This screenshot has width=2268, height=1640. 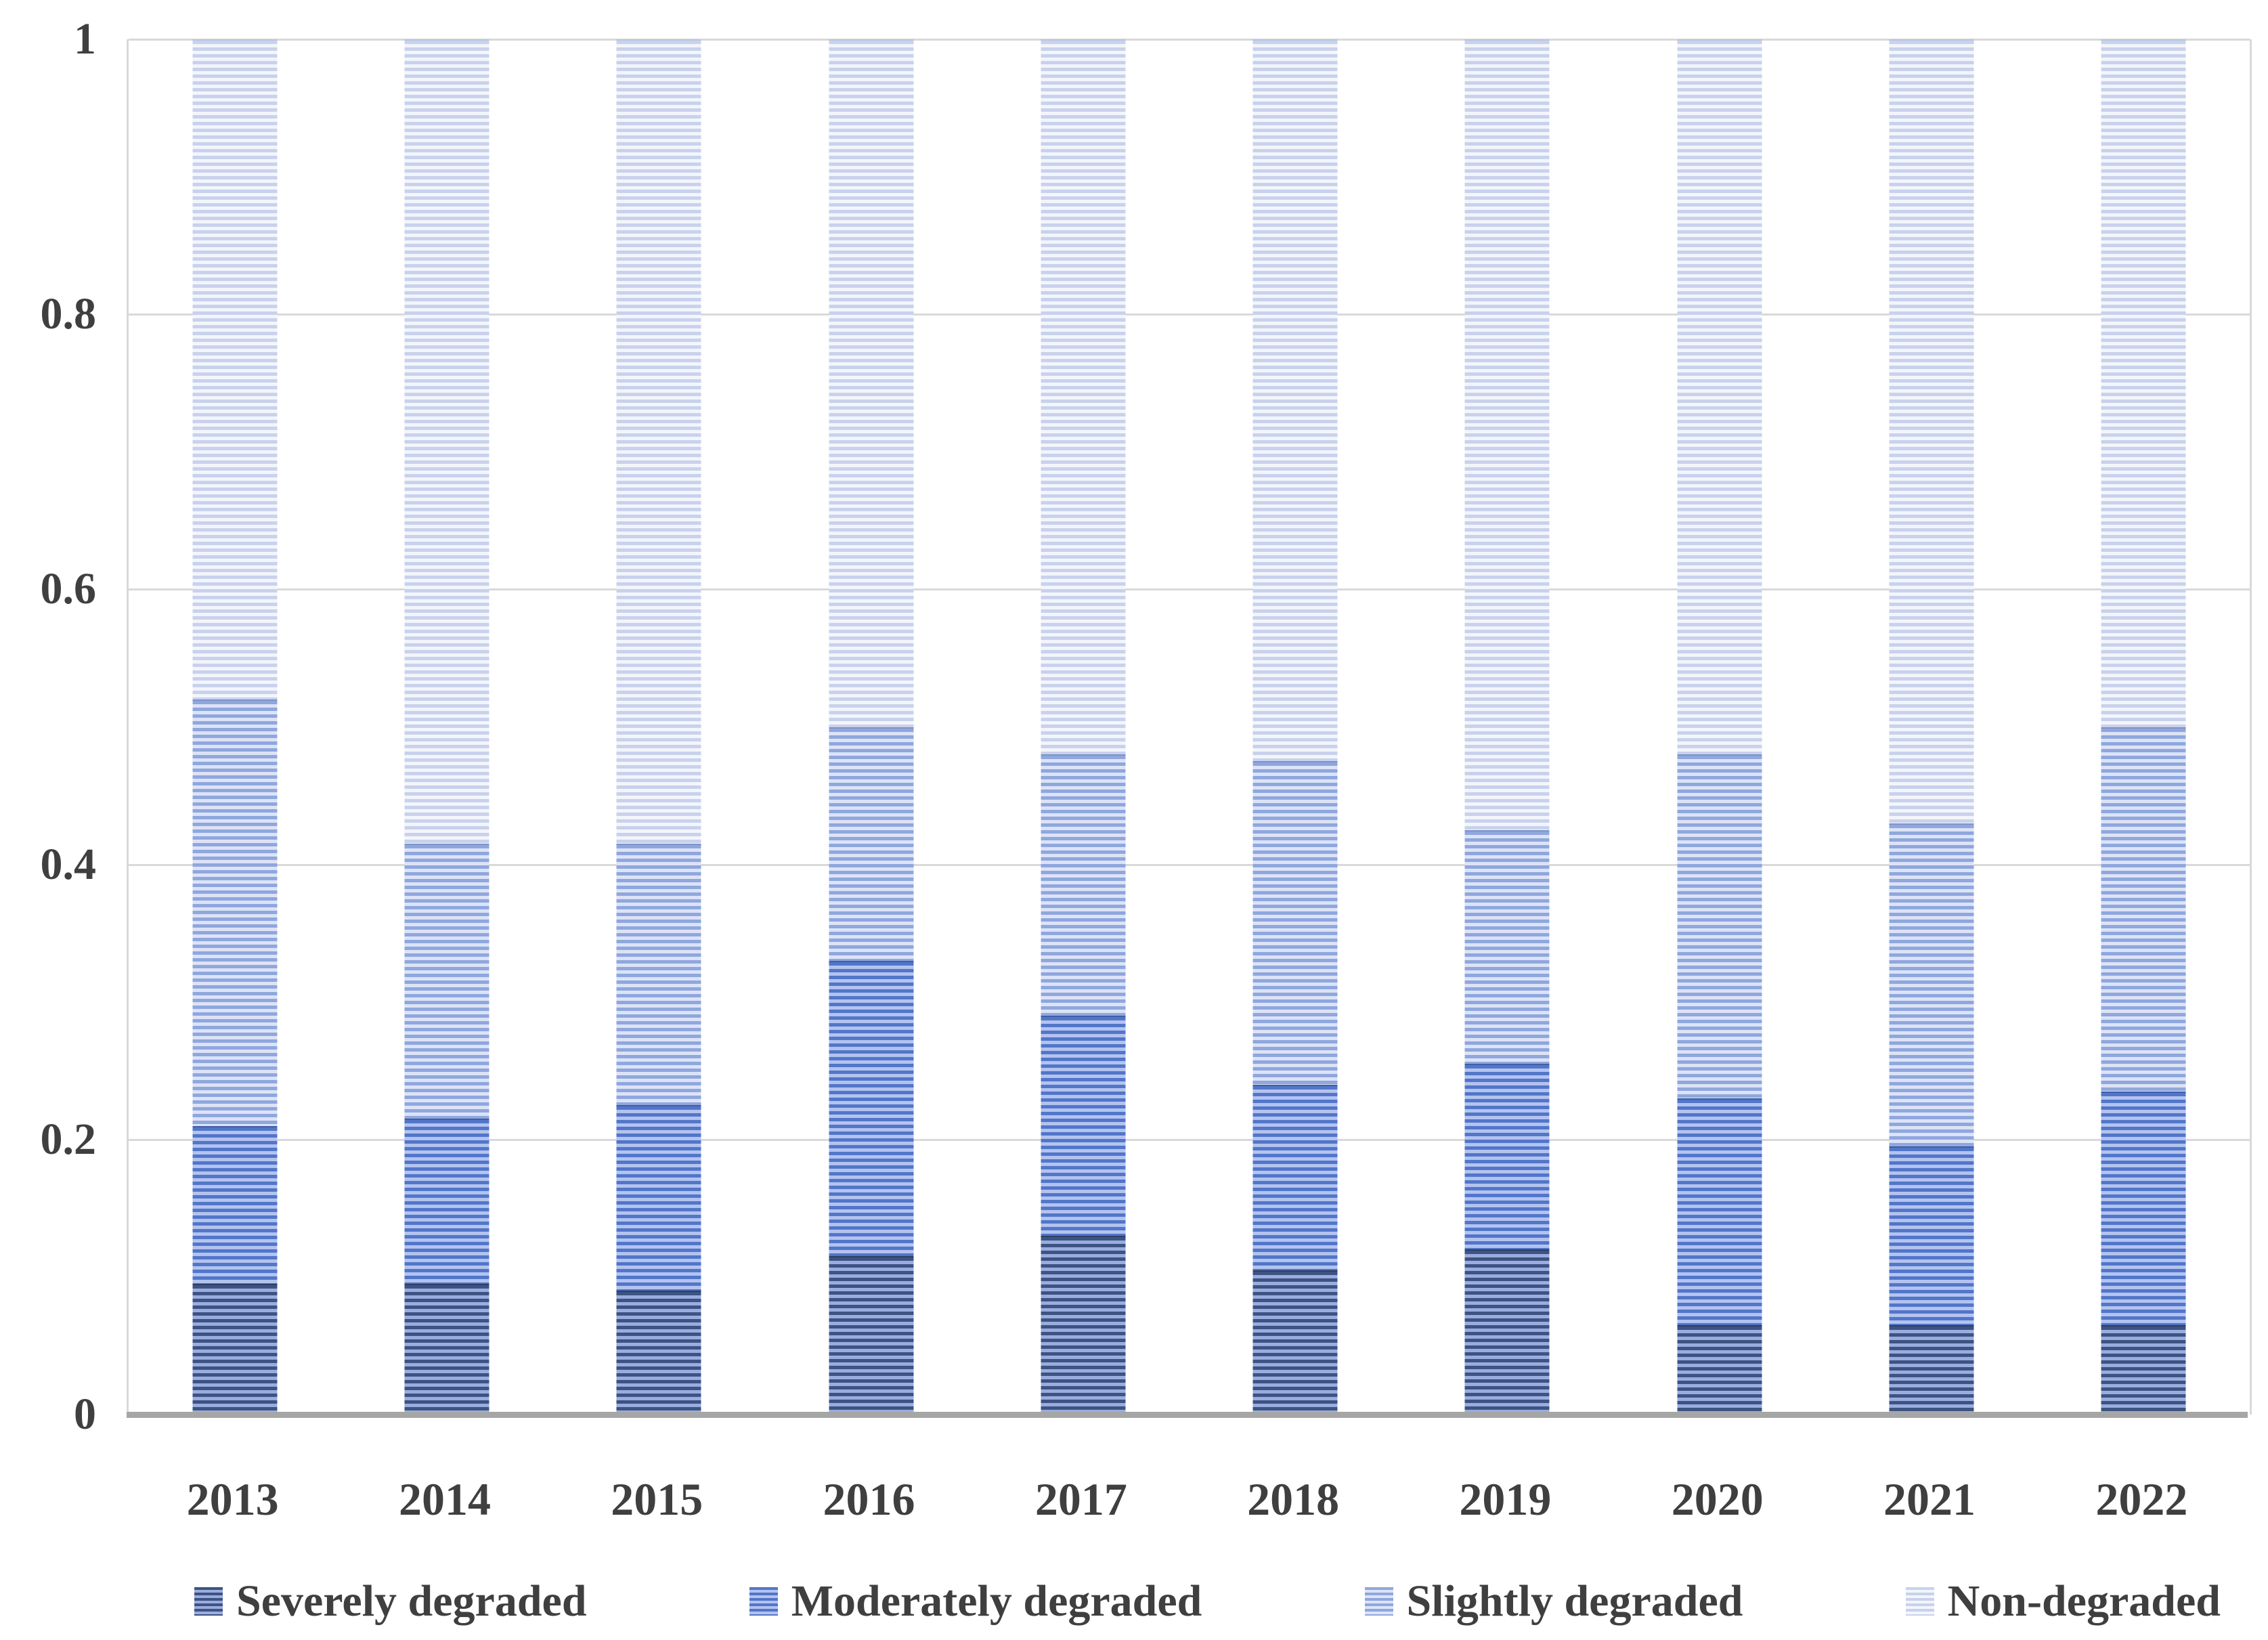 I want to click on stacked-bar-2013, so click(x=235, y=727).